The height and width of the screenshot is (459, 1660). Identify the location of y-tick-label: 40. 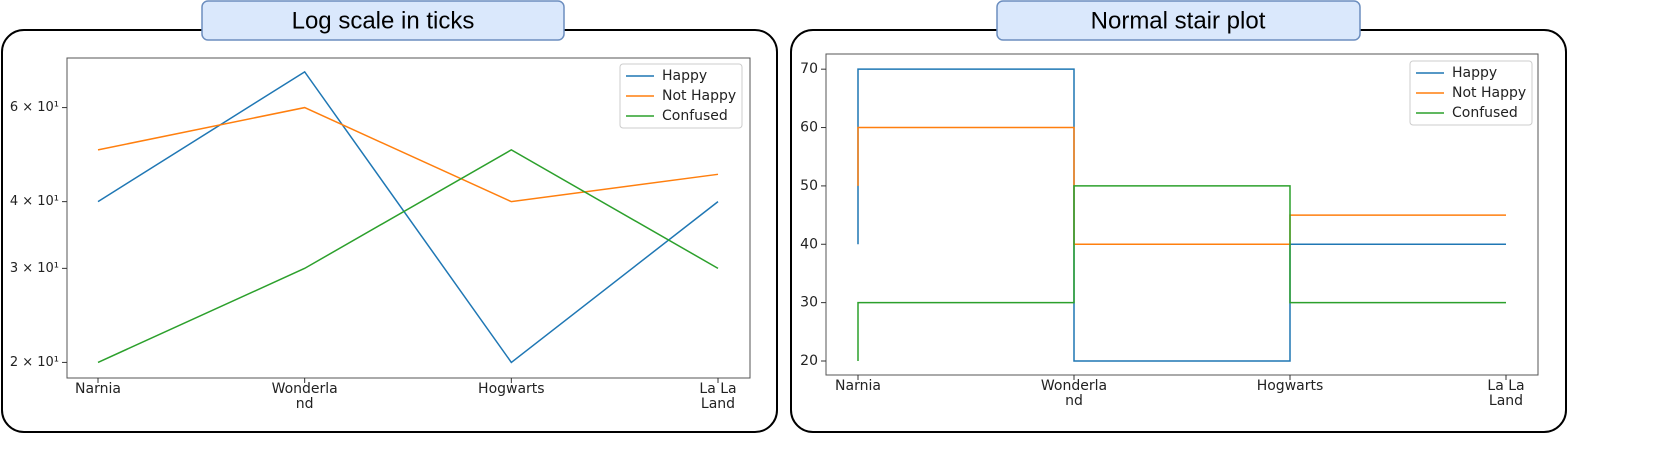
(809, 244).